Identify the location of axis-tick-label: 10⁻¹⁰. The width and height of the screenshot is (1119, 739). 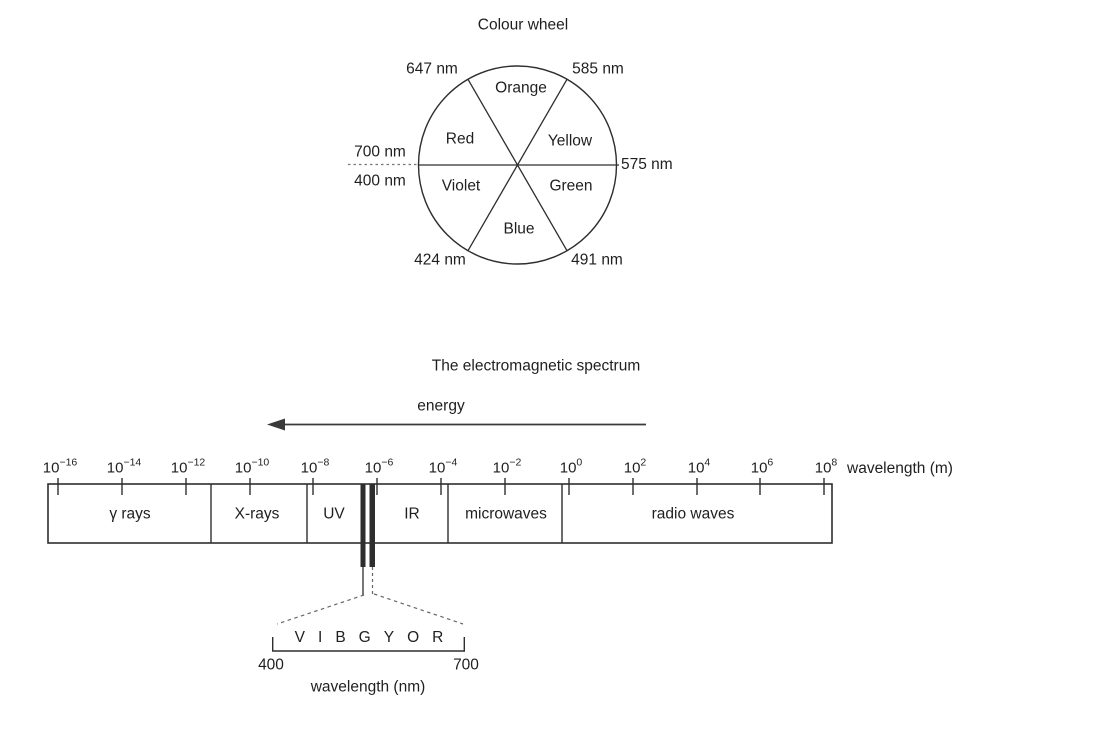
(252, 466).